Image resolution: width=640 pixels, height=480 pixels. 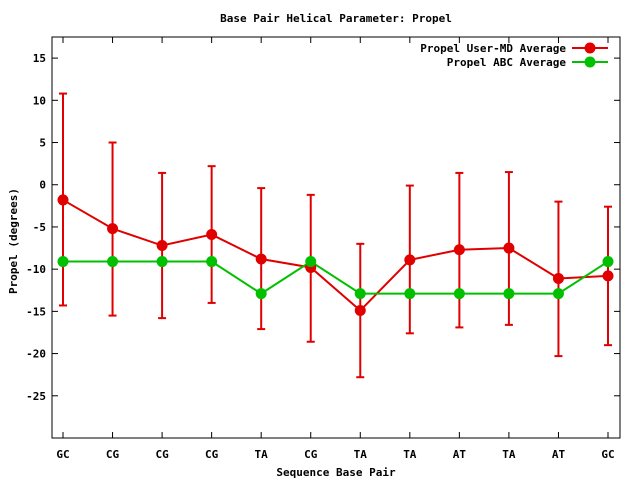 What do you see at coordinates (39, 58) in the screenshot?
I see `y-tick-label: 15` at bounding box center [39, 58].